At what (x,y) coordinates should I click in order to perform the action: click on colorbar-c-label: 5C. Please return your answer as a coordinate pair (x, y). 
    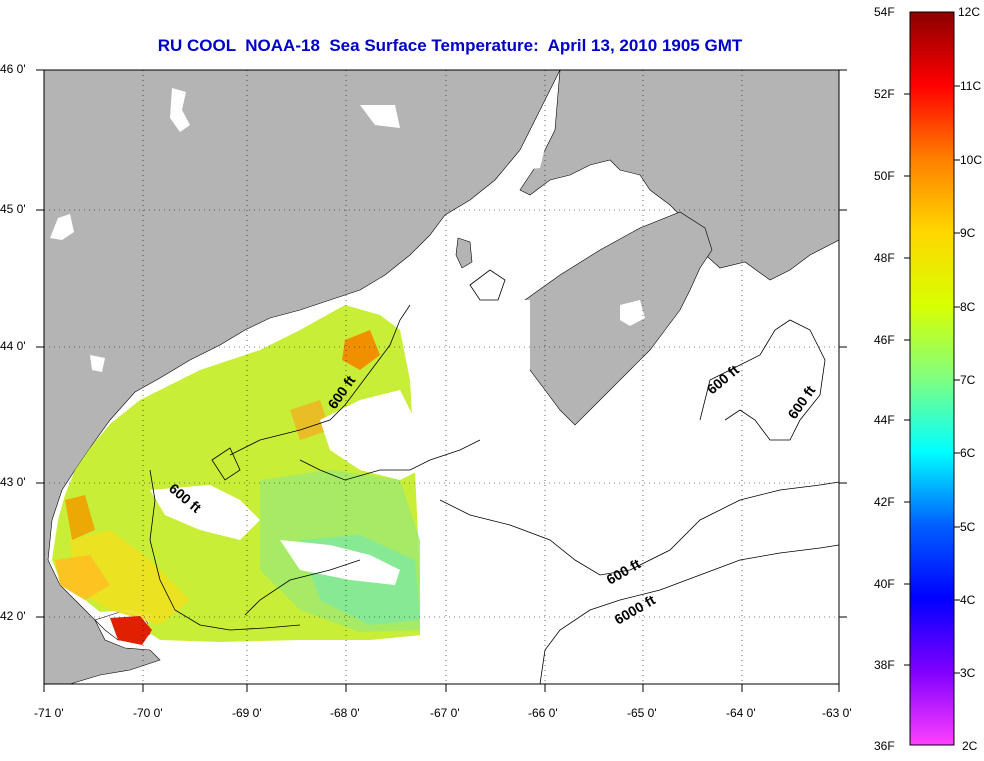
    Looking at the image, I should click on (968, 527).